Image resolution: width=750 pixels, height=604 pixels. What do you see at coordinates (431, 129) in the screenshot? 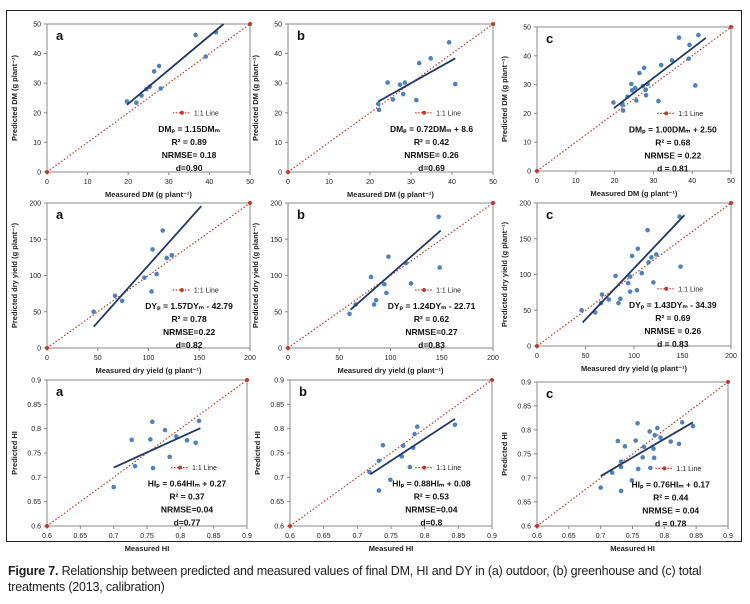
I see `stats-line: DMₚ = 0.72DMₘ + 8.6` at bounding box center [431, 129].